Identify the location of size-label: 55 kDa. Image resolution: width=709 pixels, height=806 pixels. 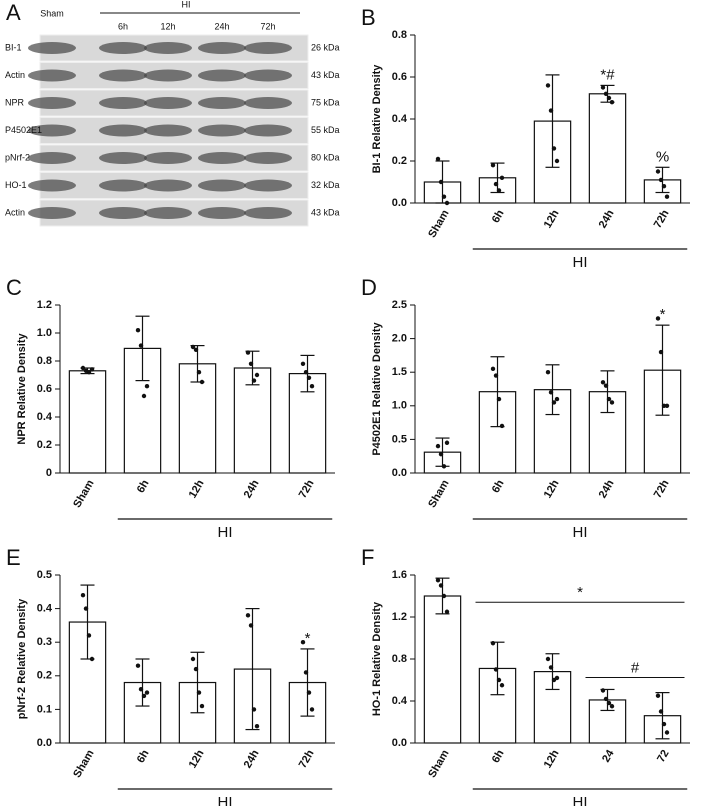
(325, 130).